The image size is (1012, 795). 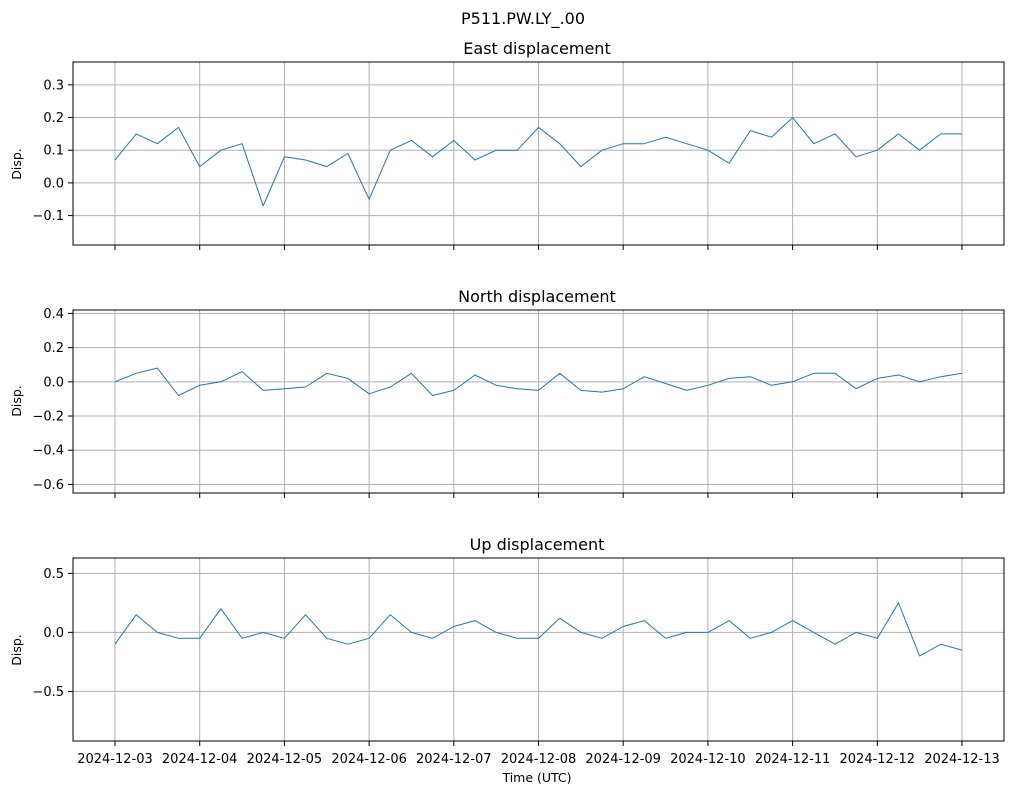 I want to click on x-tick-label: 2024-12-13, so click(x=962, y=759).